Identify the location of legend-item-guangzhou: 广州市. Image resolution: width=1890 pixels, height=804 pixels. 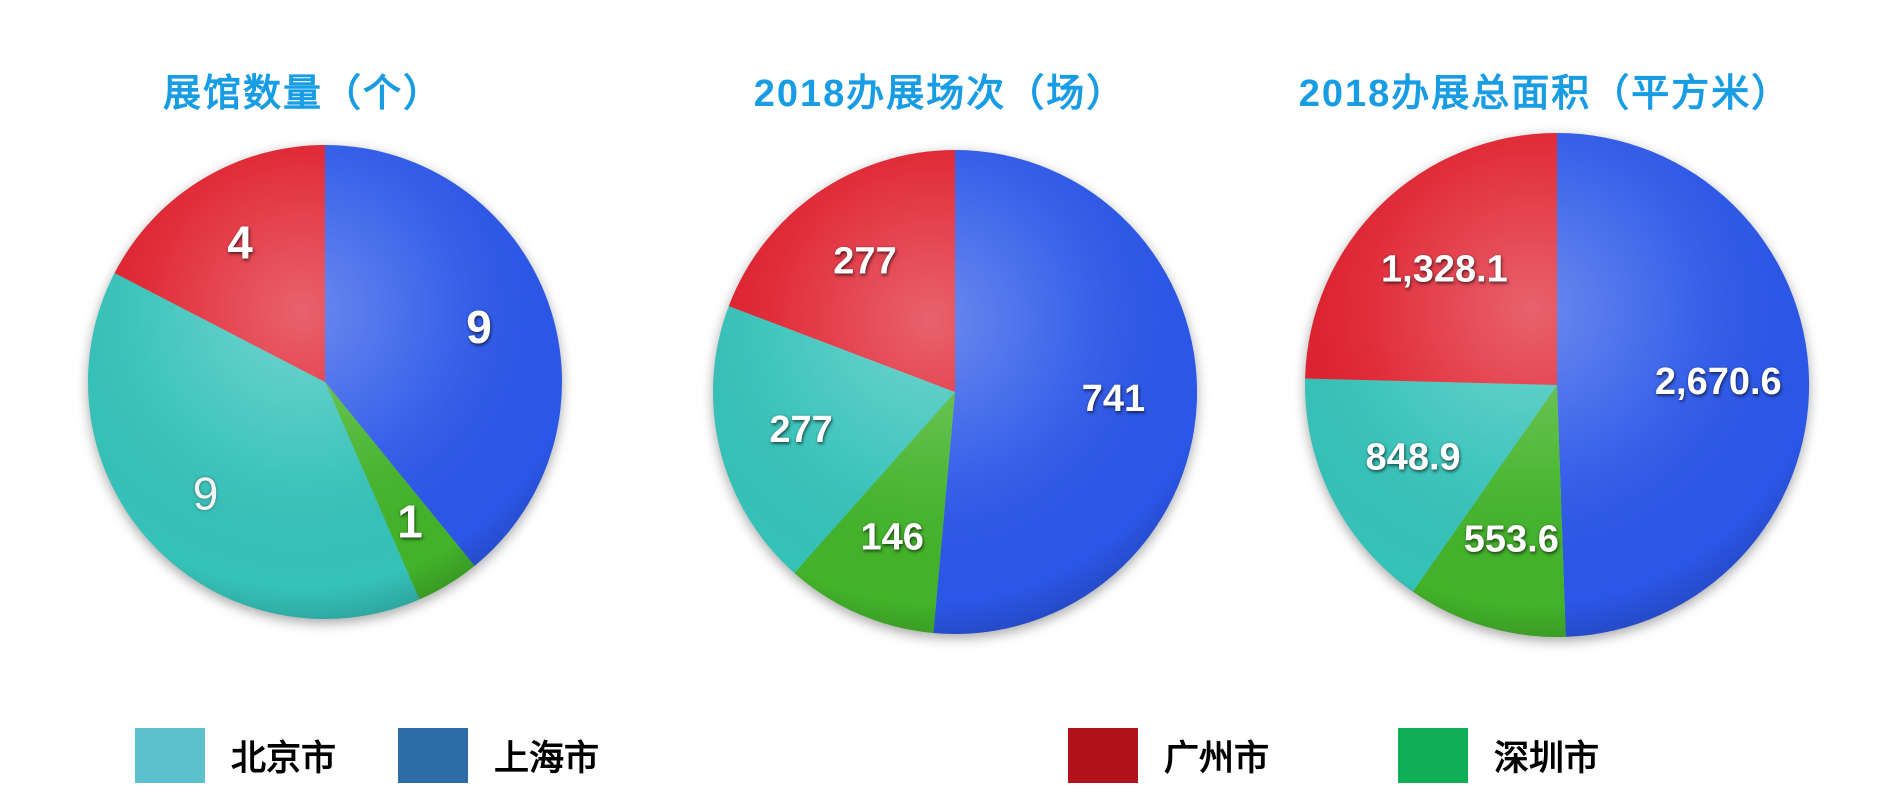
(1168, 755).